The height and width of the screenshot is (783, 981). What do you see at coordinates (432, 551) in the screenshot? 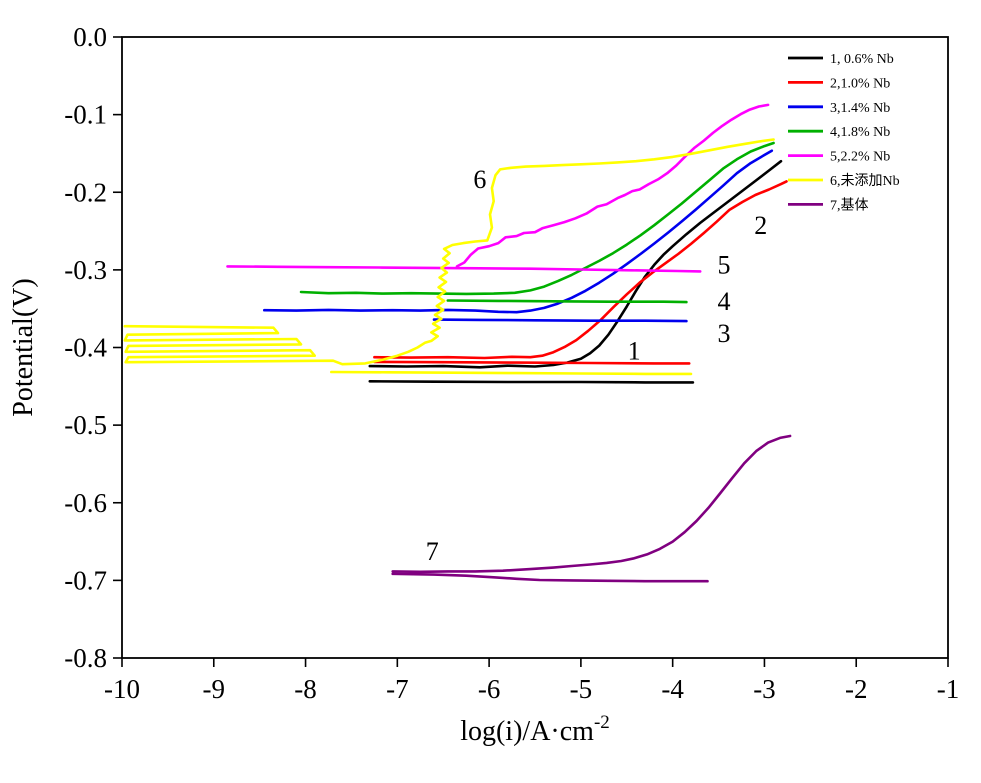
I see `curve-number-label-7: 7` at bounding box center [432, 551].